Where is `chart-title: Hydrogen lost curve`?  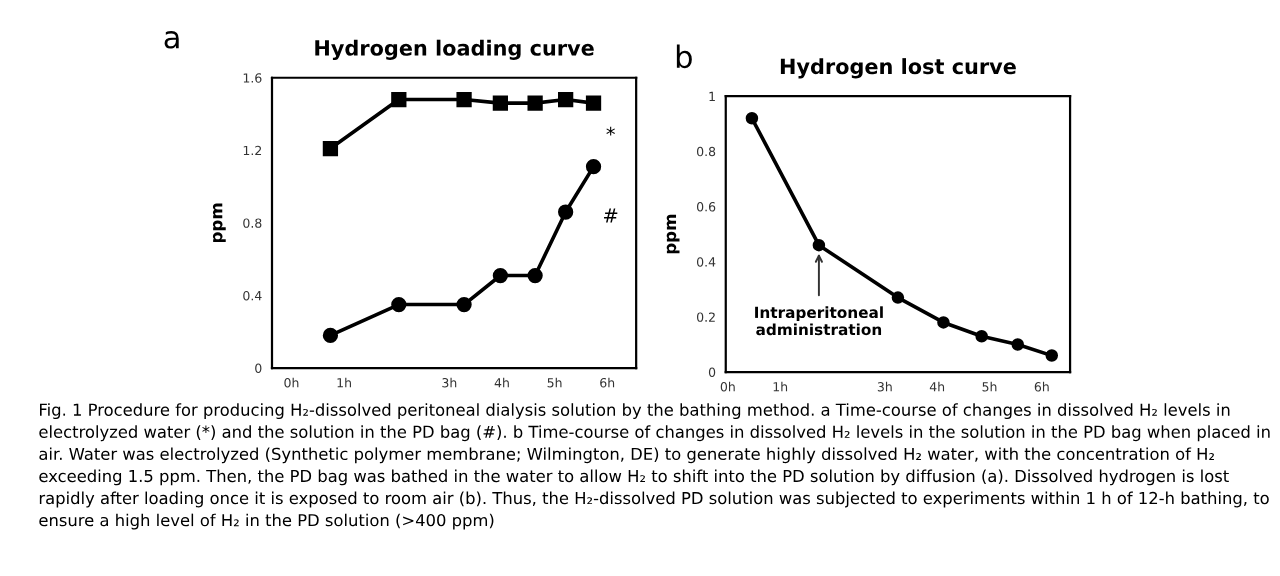 chart-title: Hydrogen lost curve is located at coordinates (898, 68).